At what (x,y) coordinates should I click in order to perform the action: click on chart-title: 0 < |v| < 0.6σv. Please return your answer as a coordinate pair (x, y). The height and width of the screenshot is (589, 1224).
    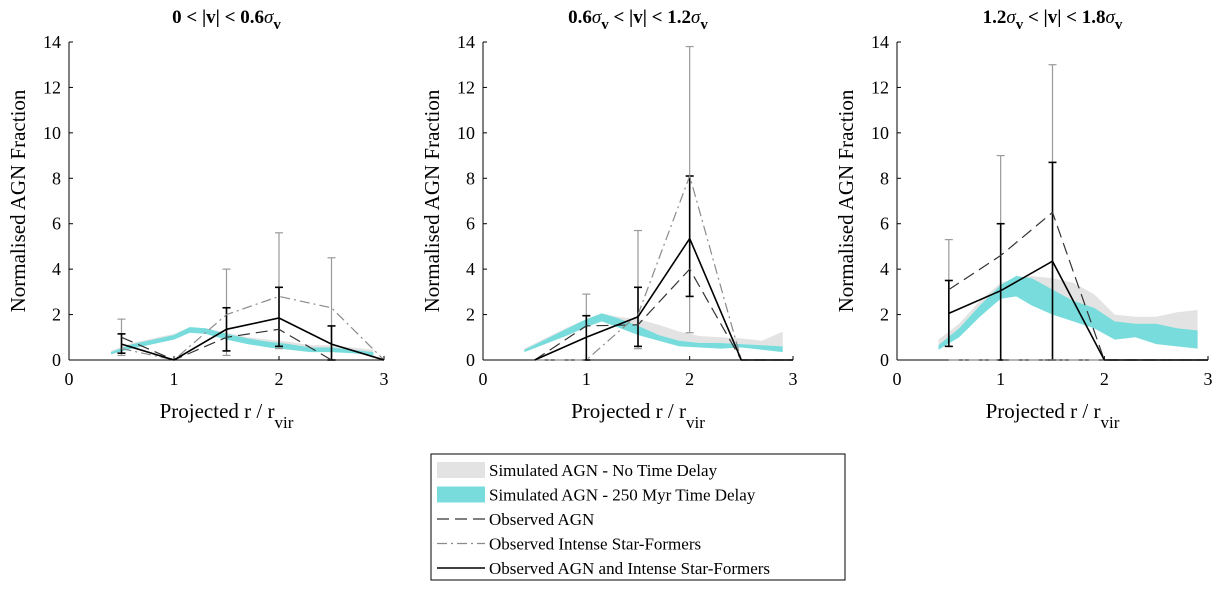
    Looking at the image, I should click on (226, 20).